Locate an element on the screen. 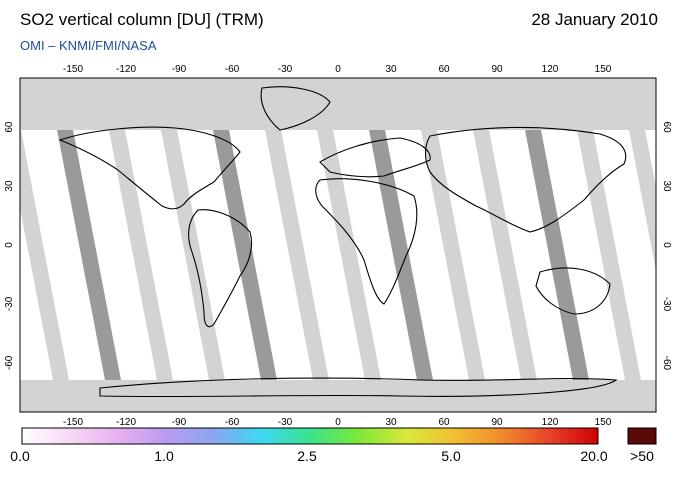  colorbar-overflow-box is located at coordinates (642, 436).